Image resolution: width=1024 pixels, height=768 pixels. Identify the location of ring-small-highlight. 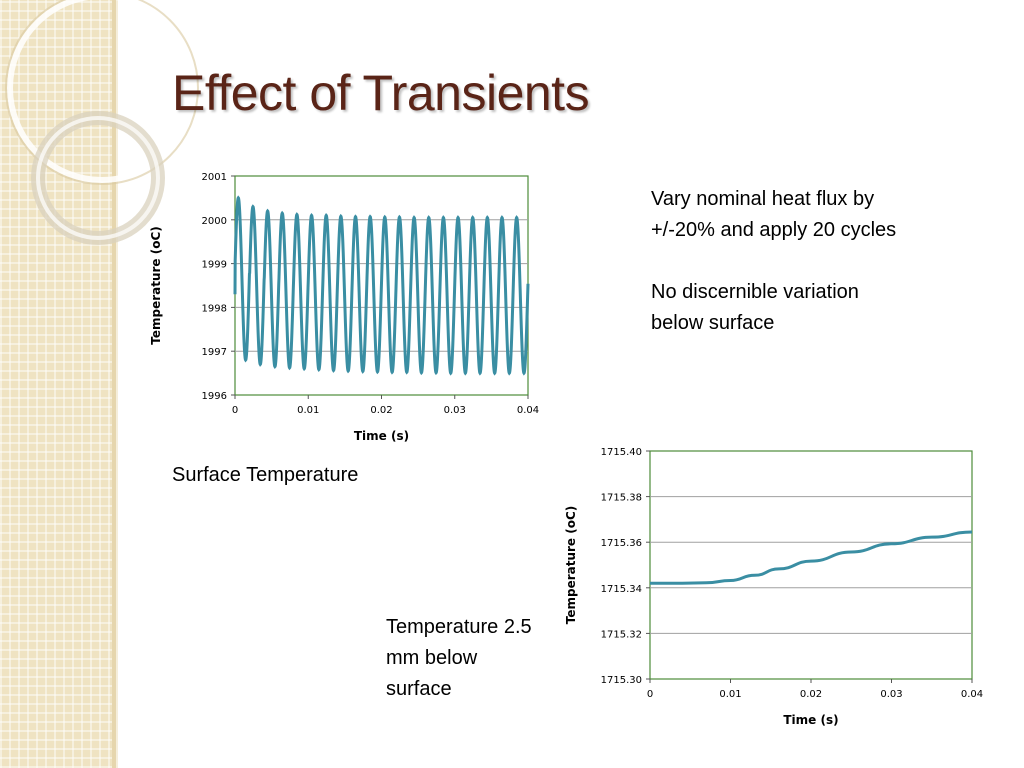
(98, 178).